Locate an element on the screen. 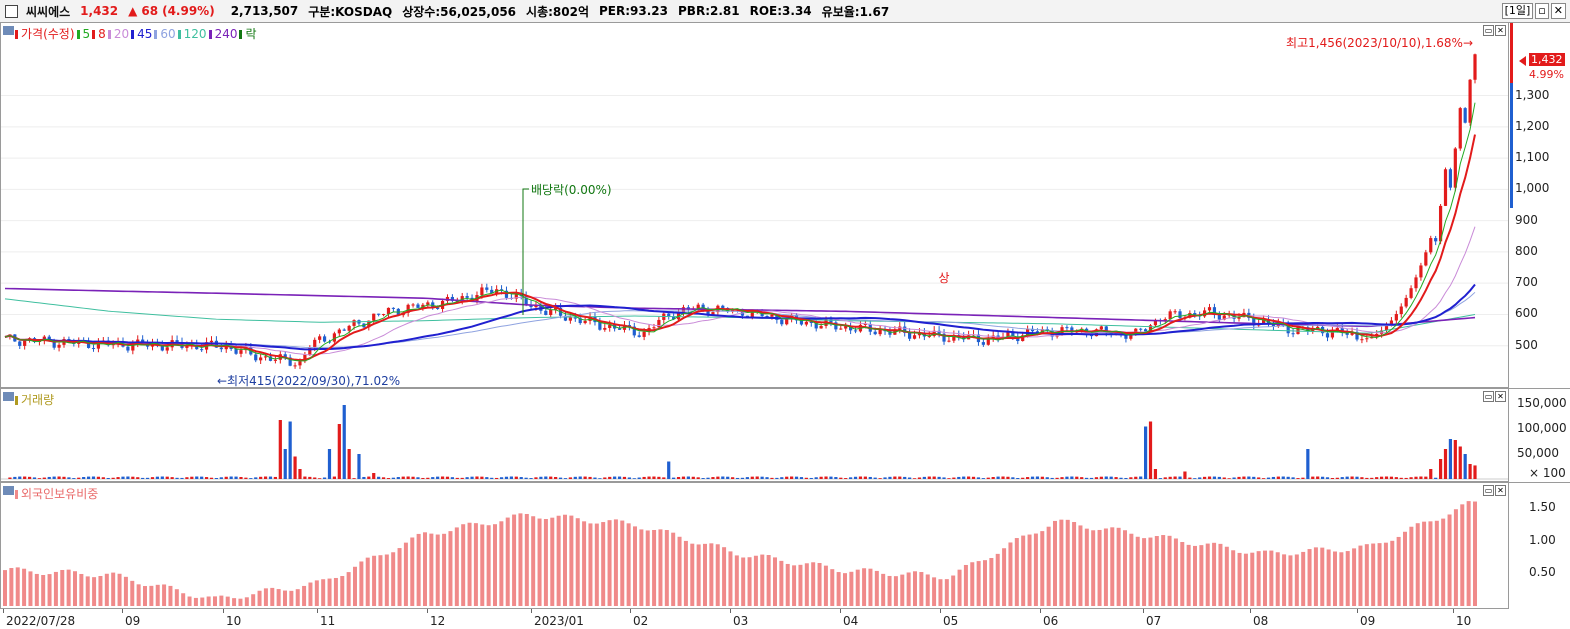 The height and width of the screenshot is (629, 1570). last-price-pointer-icon is located at coordinates (1522, 61).